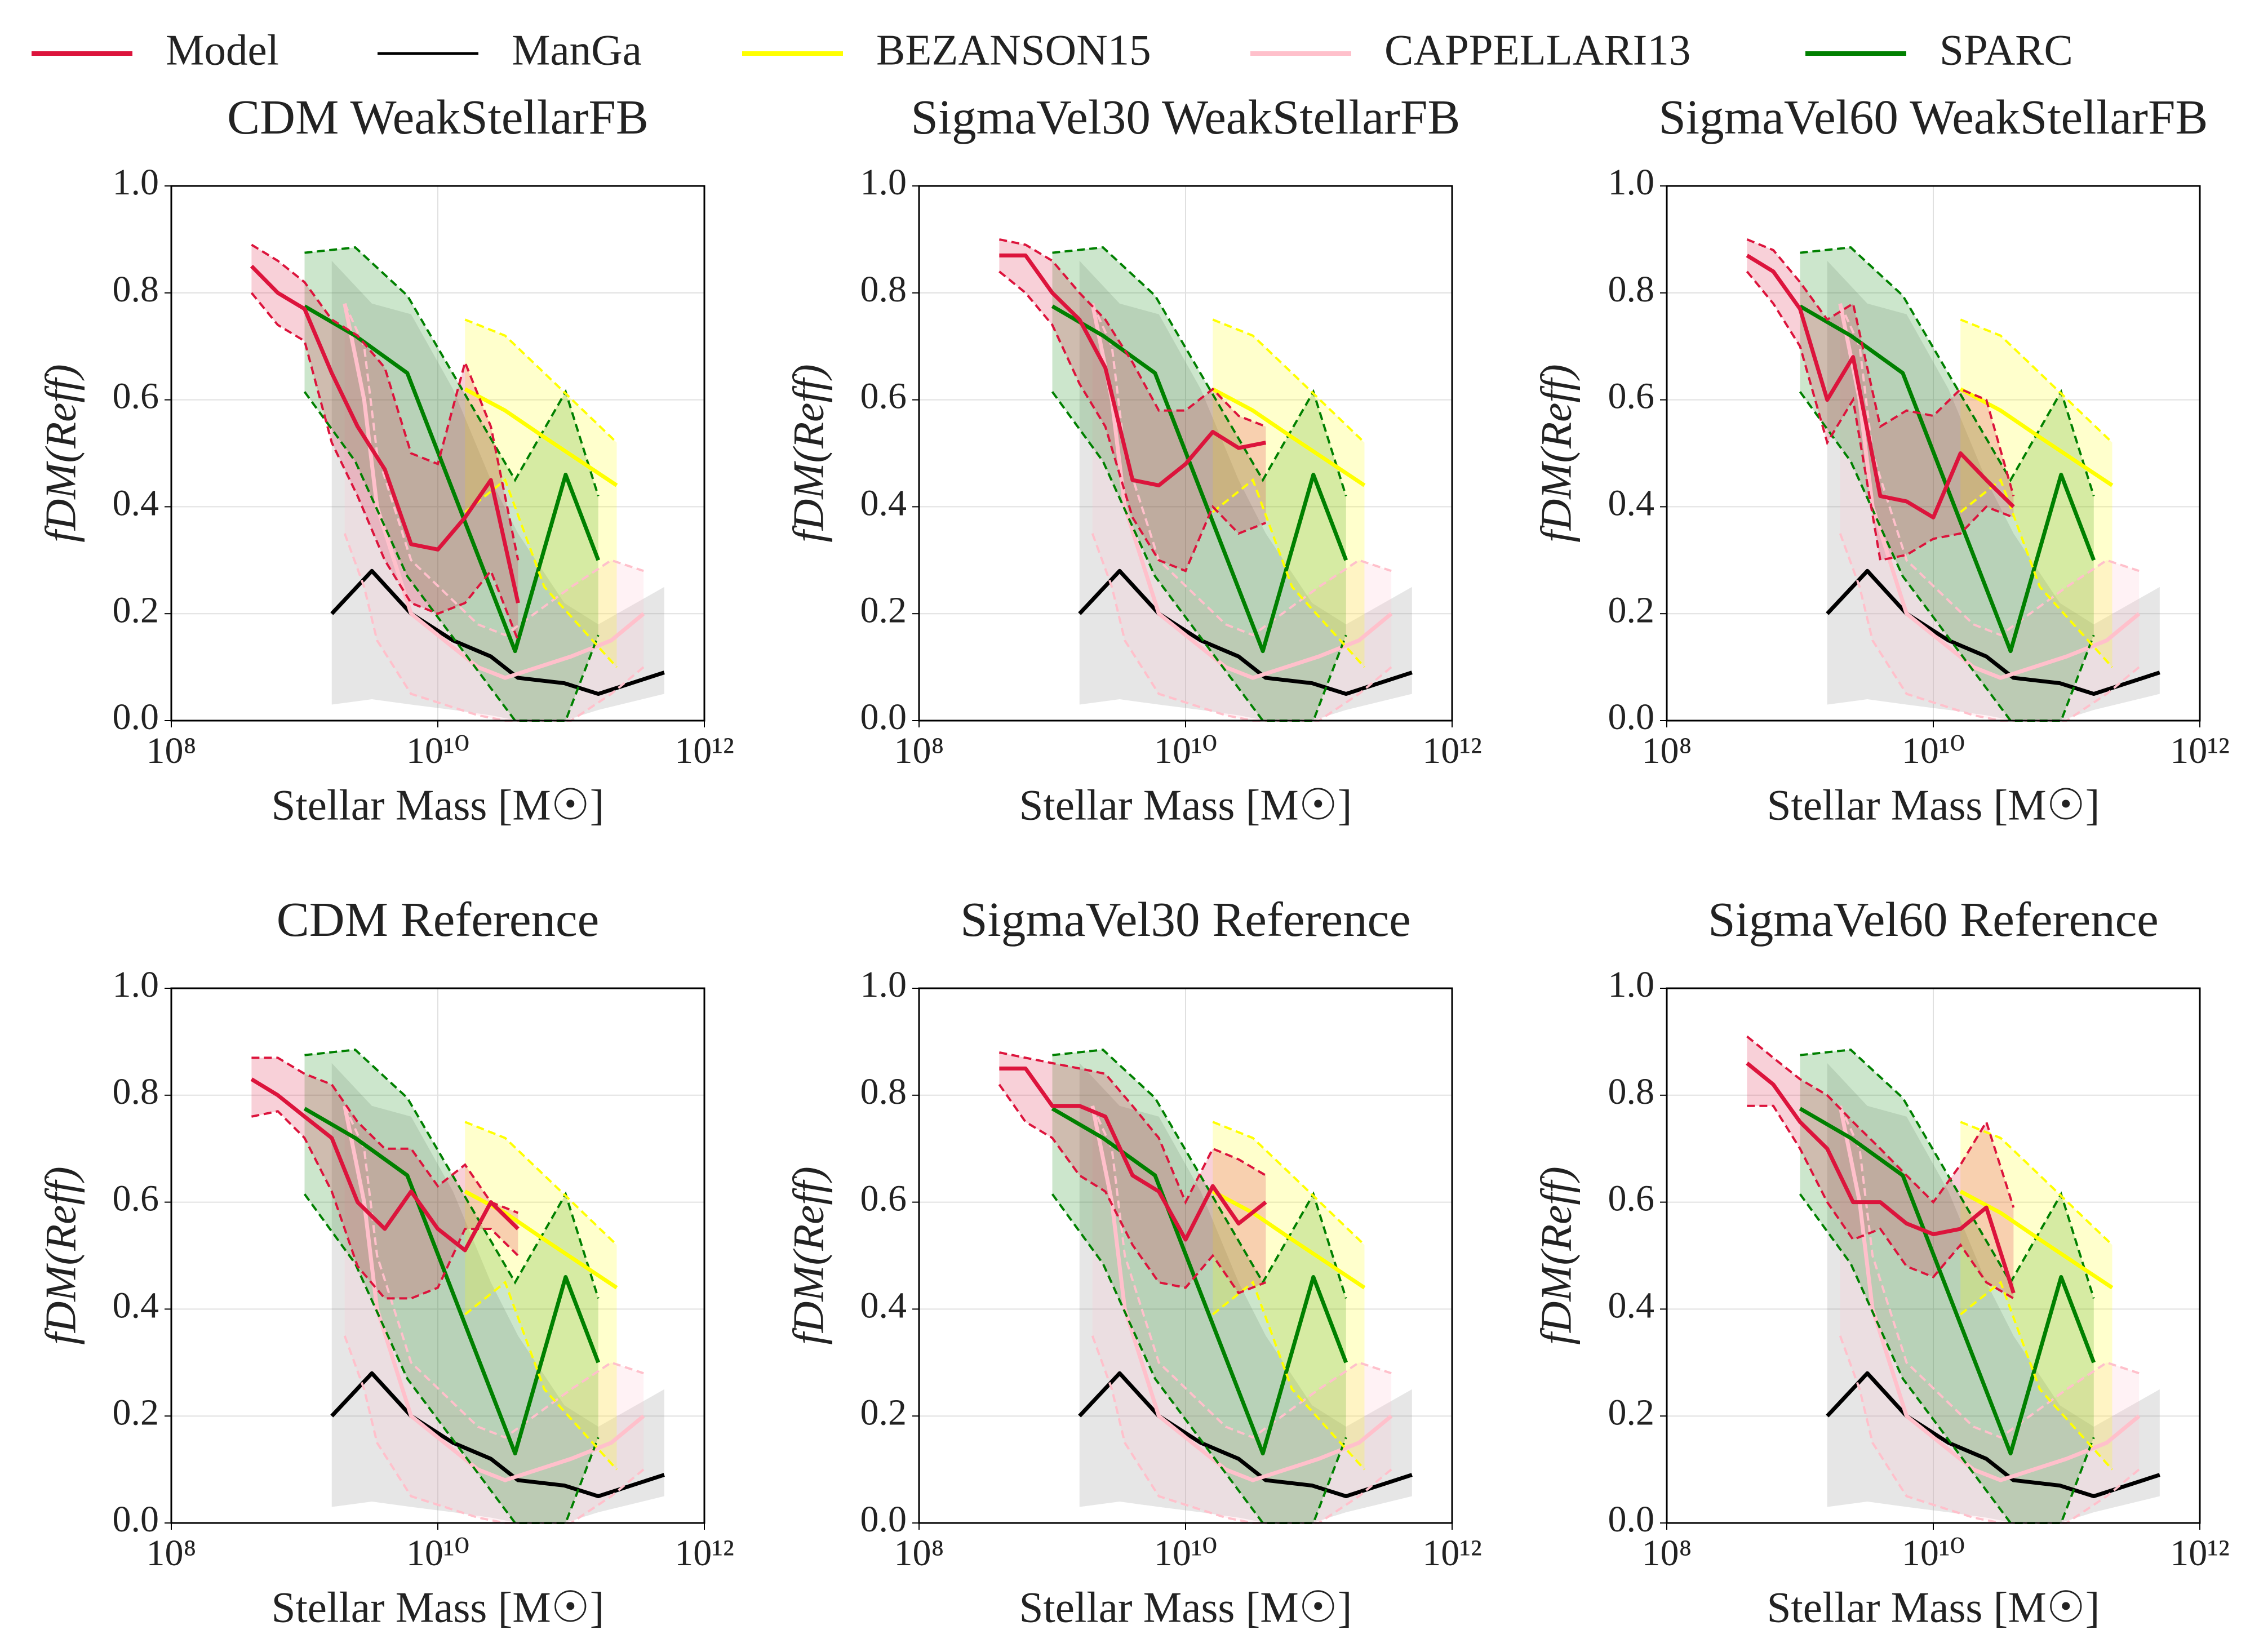  I want to click on panel-title: SigmaVel60 WeakStellarFB, so click(1933, 117).